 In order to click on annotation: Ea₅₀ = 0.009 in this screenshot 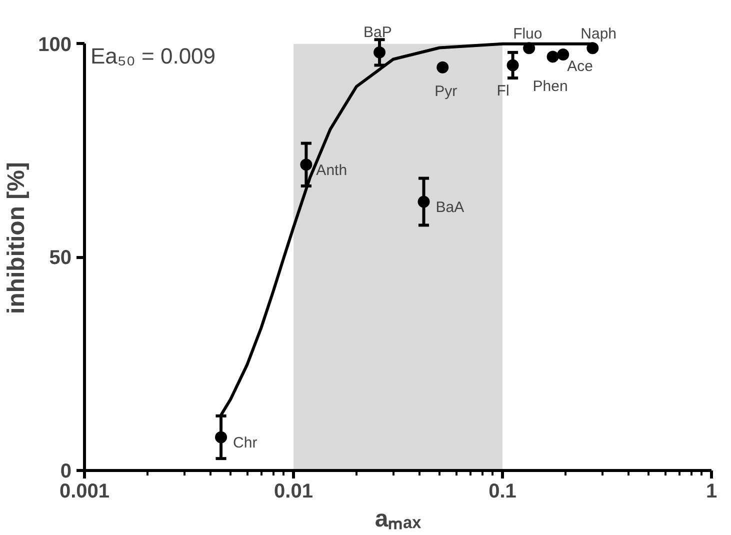, I will do `click(153, 55)`.